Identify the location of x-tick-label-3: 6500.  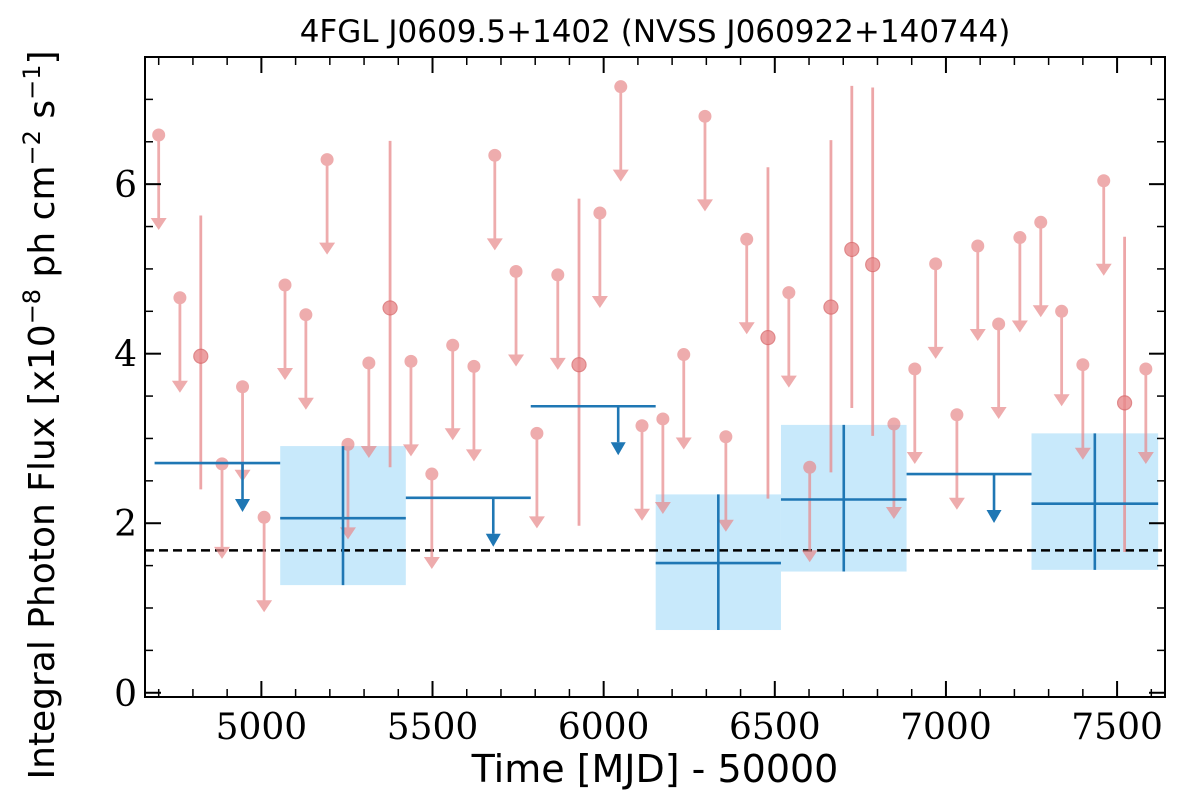
(775, 727).